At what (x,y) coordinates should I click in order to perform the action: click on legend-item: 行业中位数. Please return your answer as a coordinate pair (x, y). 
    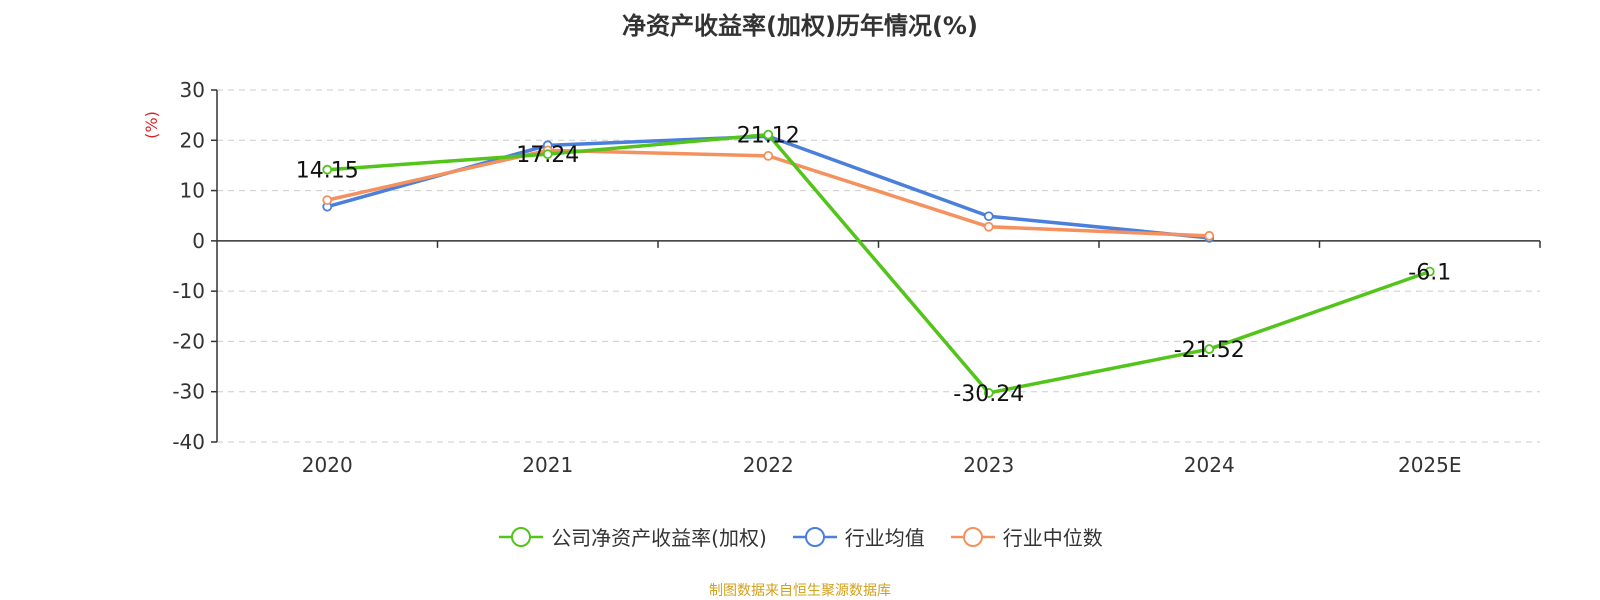
    Looking at the image, I should click on (1026, 536).